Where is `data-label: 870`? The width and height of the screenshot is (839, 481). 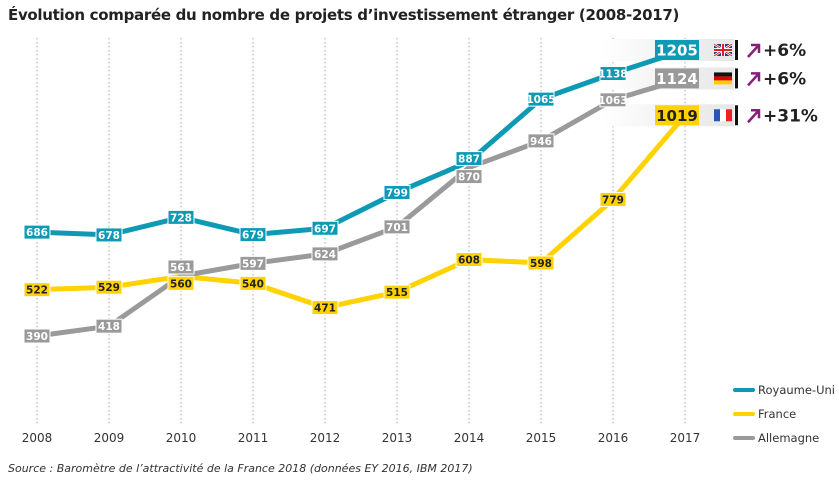 data-label: 870 is located at coordinates (469, 178).